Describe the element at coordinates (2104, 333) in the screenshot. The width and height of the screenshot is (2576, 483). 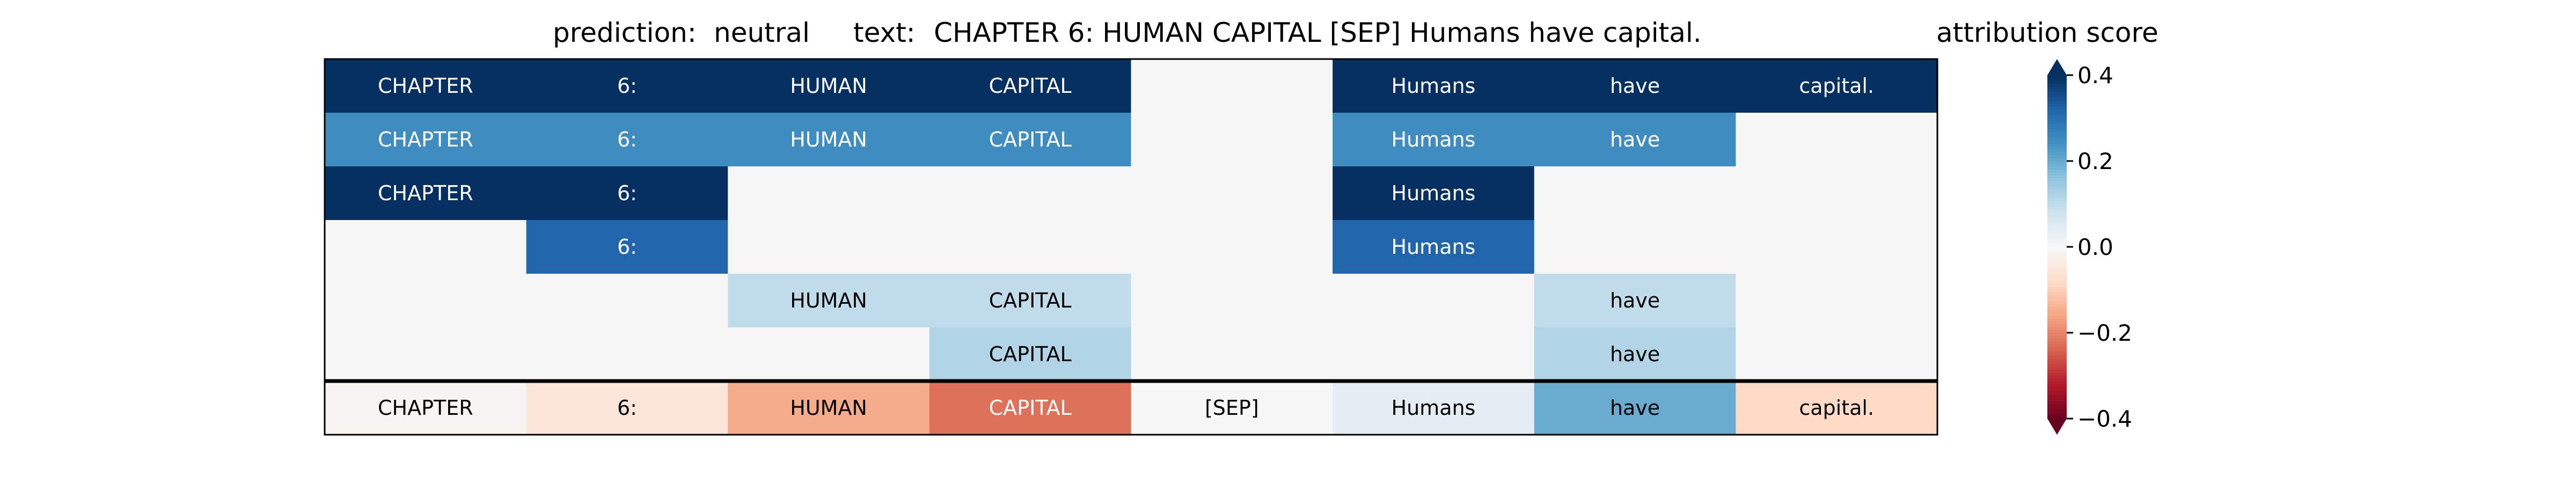
I see `colorbar-tick-label: −0.2` at that location.